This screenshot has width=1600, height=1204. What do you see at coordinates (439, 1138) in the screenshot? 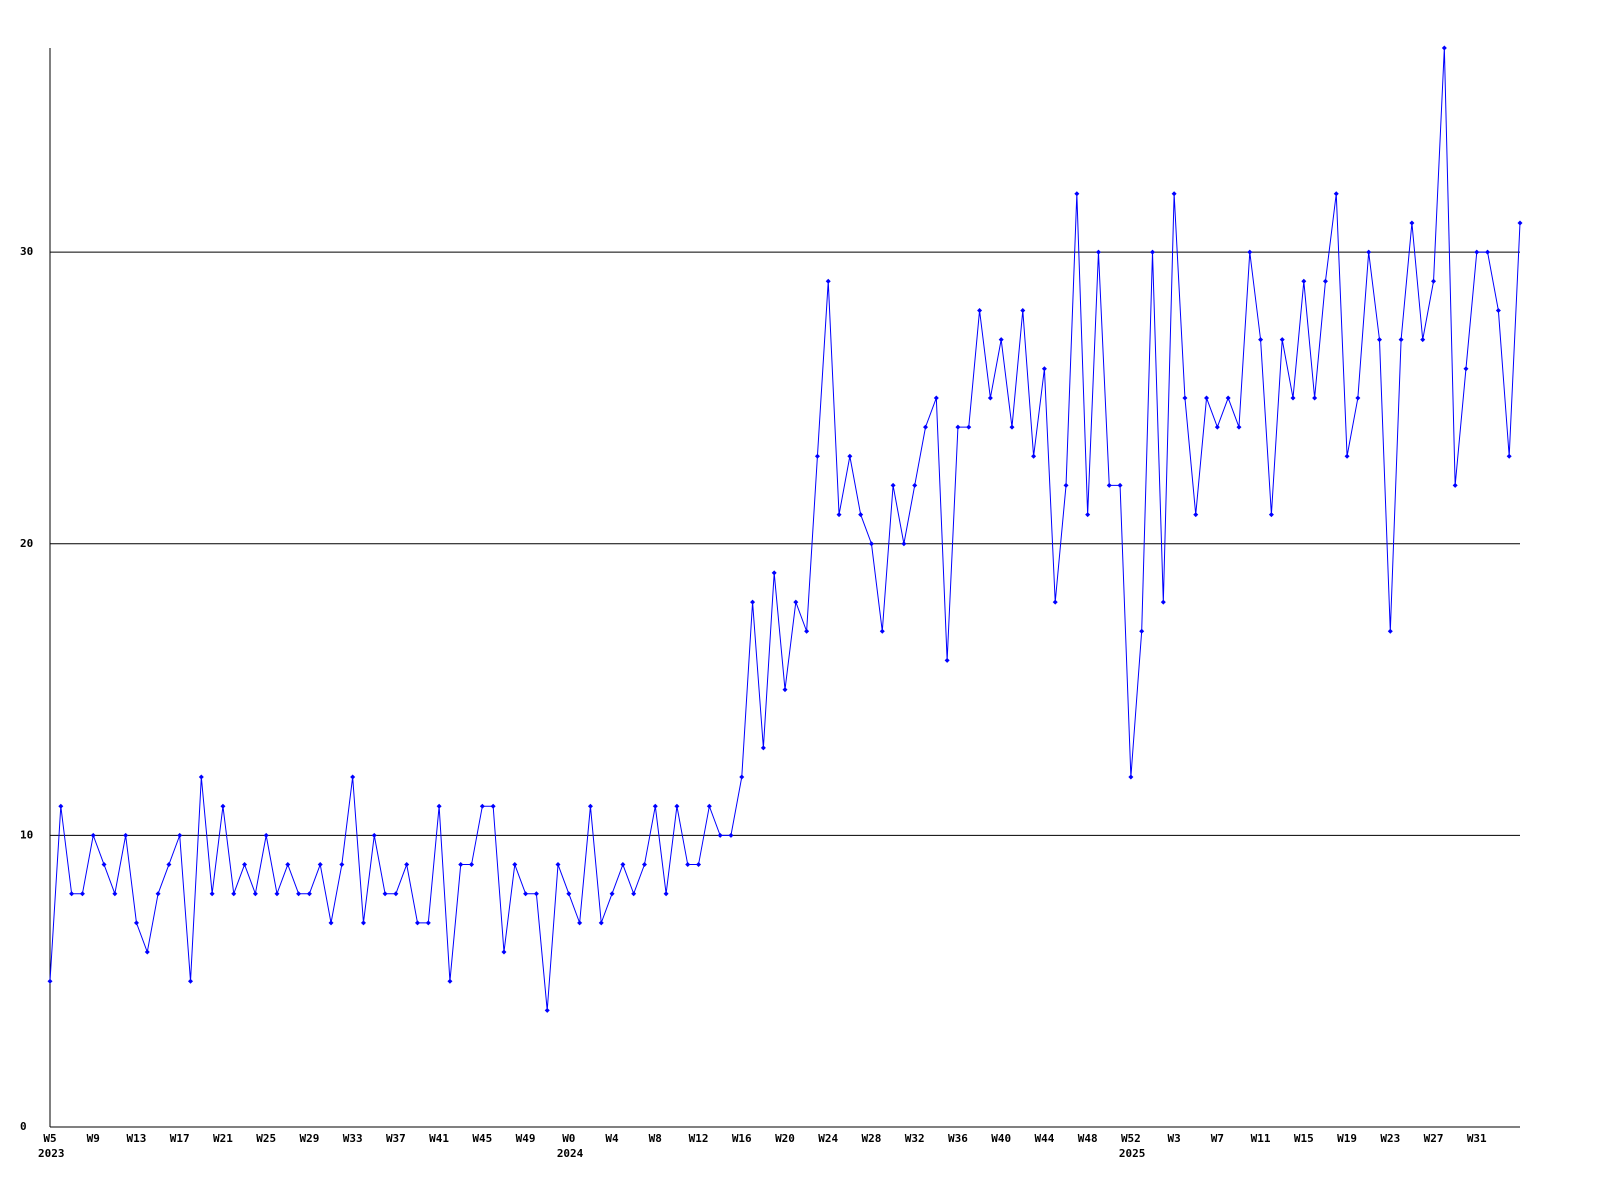
I see `x-tick-label: W41` at bounding box center [439, 1138].